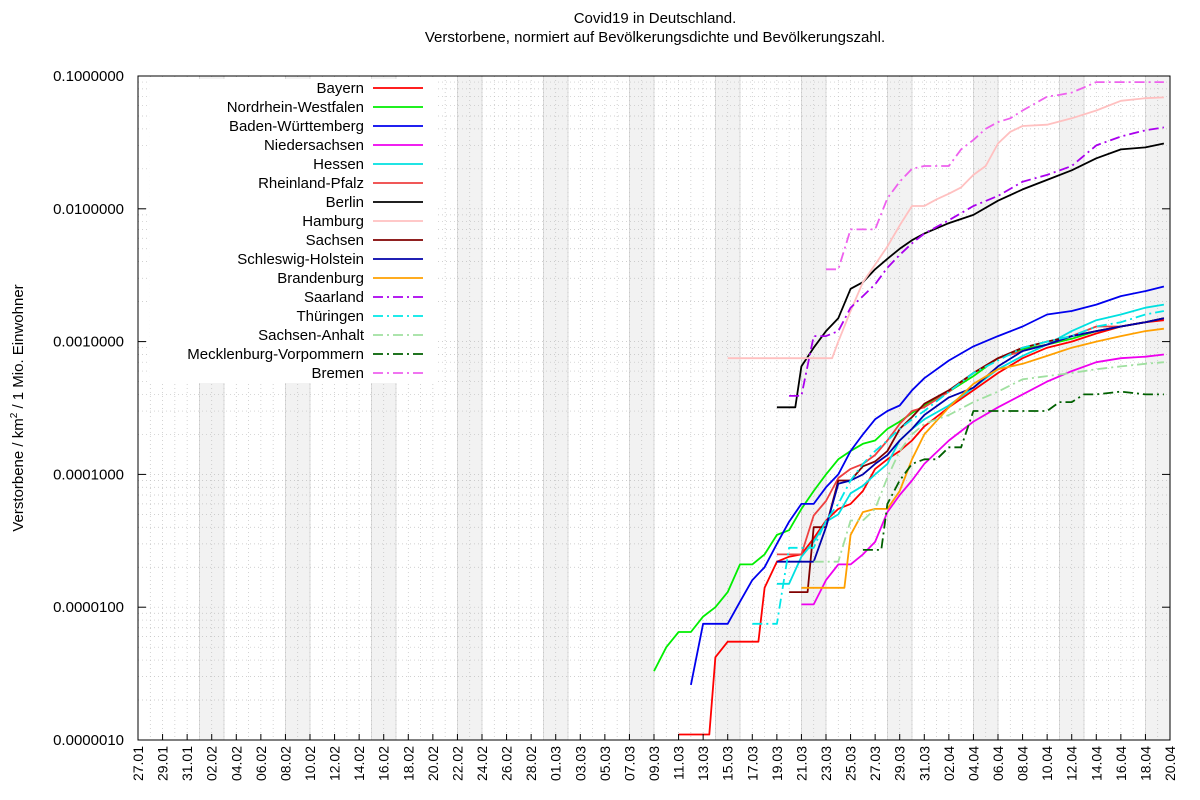 This screenshot has height=800, width=1200. I want to click on x-tick-label: 26.02, so click(507, 763).